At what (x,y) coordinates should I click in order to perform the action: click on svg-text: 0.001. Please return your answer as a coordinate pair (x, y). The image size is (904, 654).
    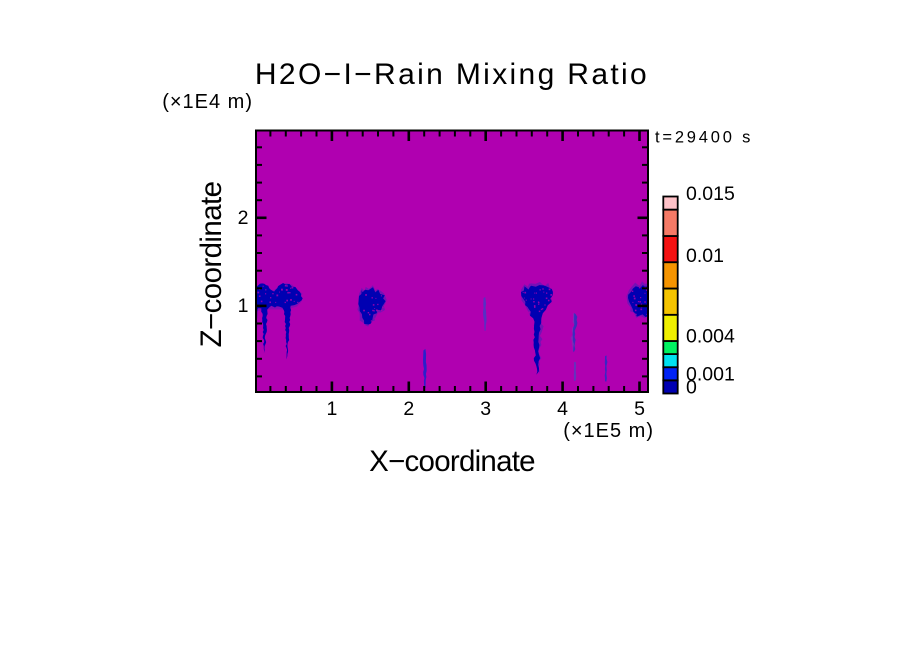
    Looking at the image, I should click on (710, 375).